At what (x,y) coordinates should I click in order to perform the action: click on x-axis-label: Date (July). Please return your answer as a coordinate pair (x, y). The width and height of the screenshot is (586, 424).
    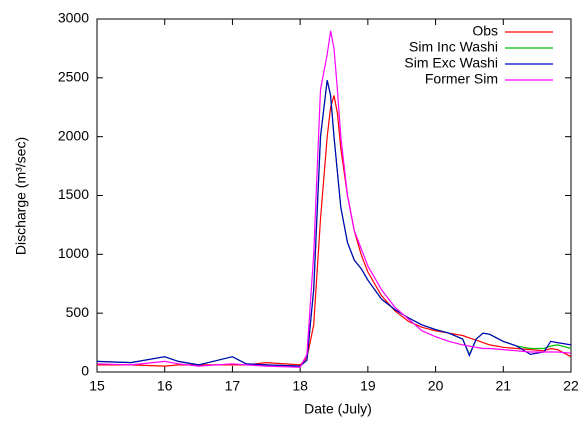
    Looking at the image, I should click on (338, 409).